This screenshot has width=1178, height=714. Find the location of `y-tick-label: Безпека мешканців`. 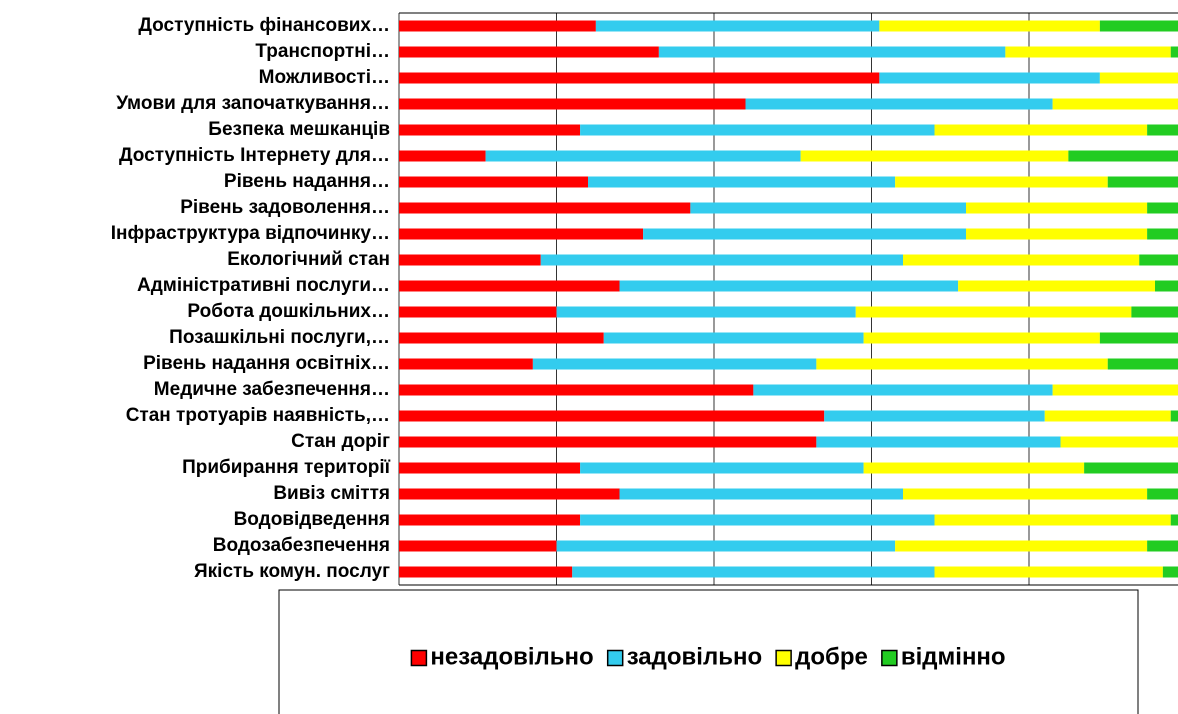

y-tick-label: Безпека мешканців is located at coordinates (299, 129).